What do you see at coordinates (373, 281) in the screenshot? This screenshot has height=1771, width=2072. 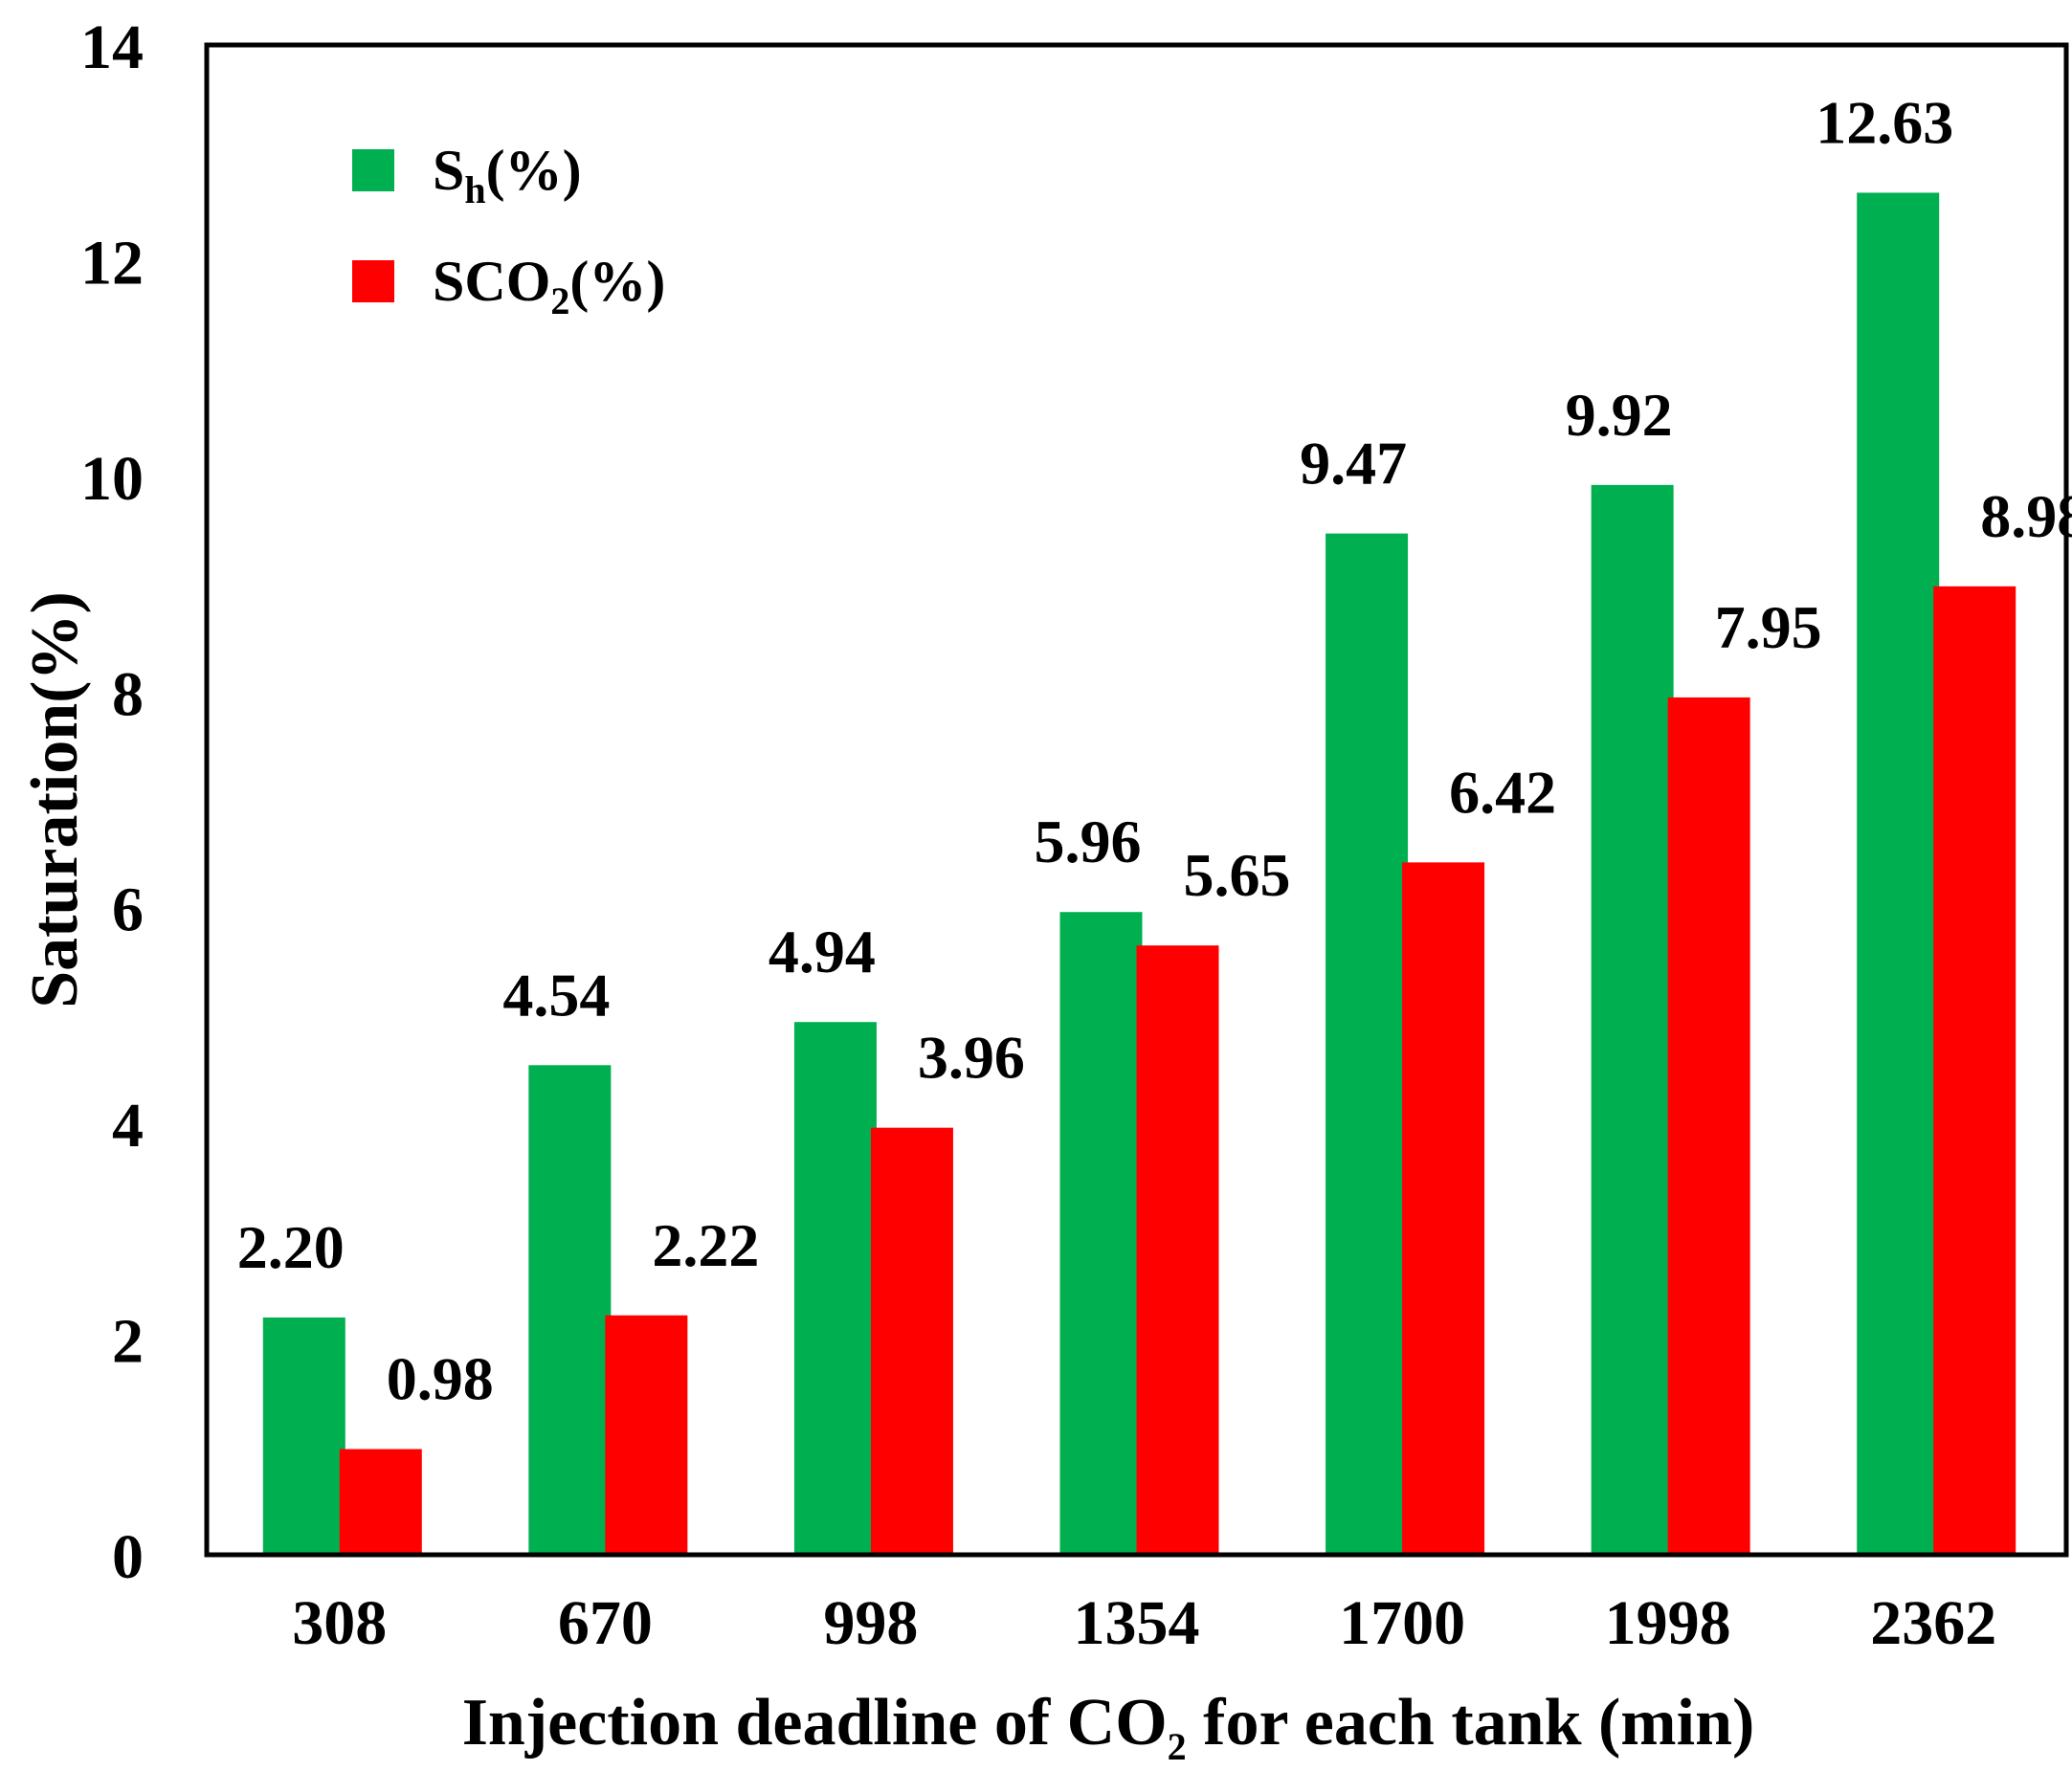 I see `legend-swatch-sco2` at bounding box center [373, 281].